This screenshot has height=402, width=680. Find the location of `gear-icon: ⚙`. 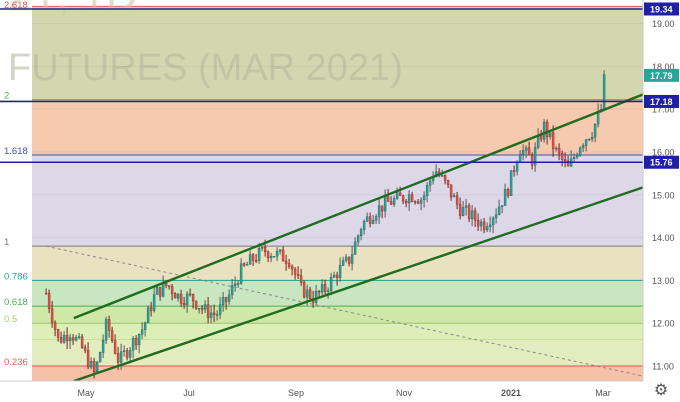

gear-icon: ⚙ is located at coordinates (661, 389).